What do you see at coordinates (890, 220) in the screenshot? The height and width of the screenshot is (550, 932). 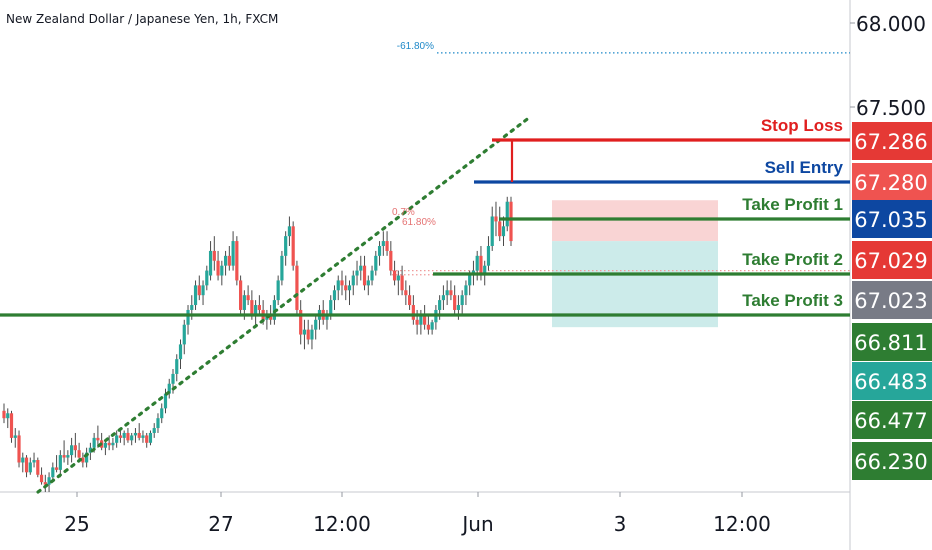 I see `price-label-text: 67.035` at bounding box center [890, 220].